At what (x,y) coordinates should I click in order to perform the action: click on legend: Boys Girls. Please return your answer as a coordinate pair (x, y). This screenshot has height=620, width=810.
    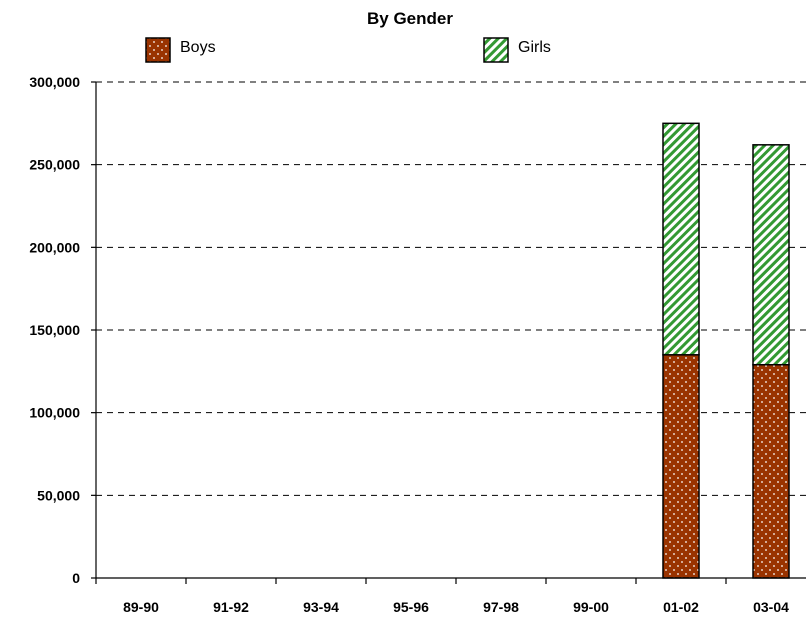
    Looking at the image, I should click on (348, 50).